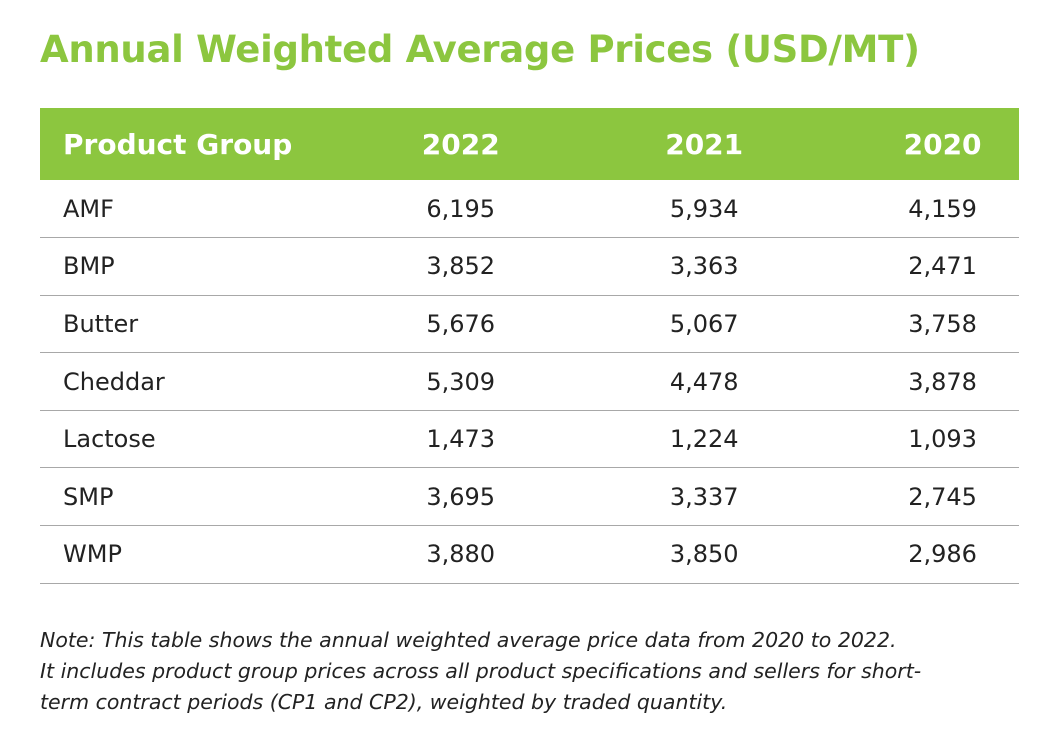 This screenshot has width=1062, height=735. I want to click on cell-2021: 3,363, so click(704, 266).